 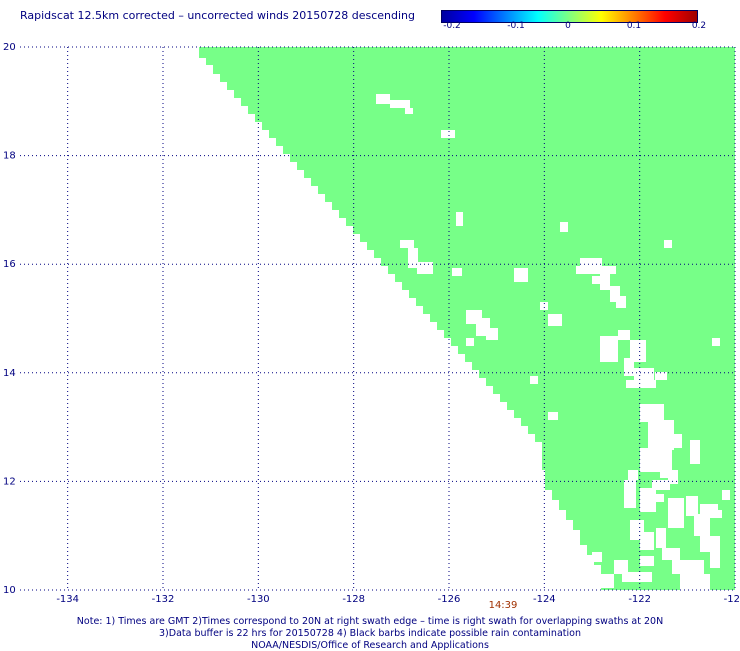 What do you see at coordinates (353, 599) in the screenshot?
I see `longitude-label: -128` at bounding box center [353, 599].